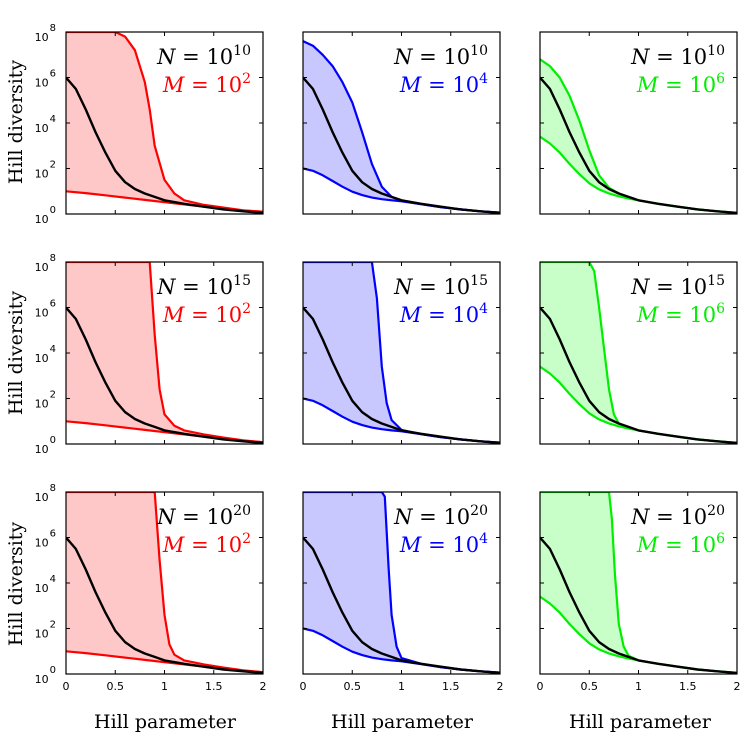 Image resolution: width=752 pixels, height=740 pixels. Describe the element at coordinates (716, 511) in the screenshot. I see `annotation-N-exp: 20` at that location.